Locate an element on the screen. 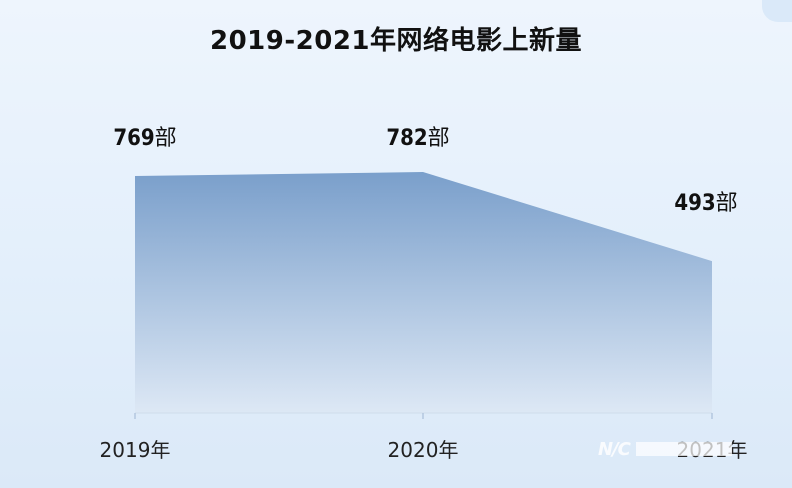  corner-decoration is located at coordinates (777, 11).